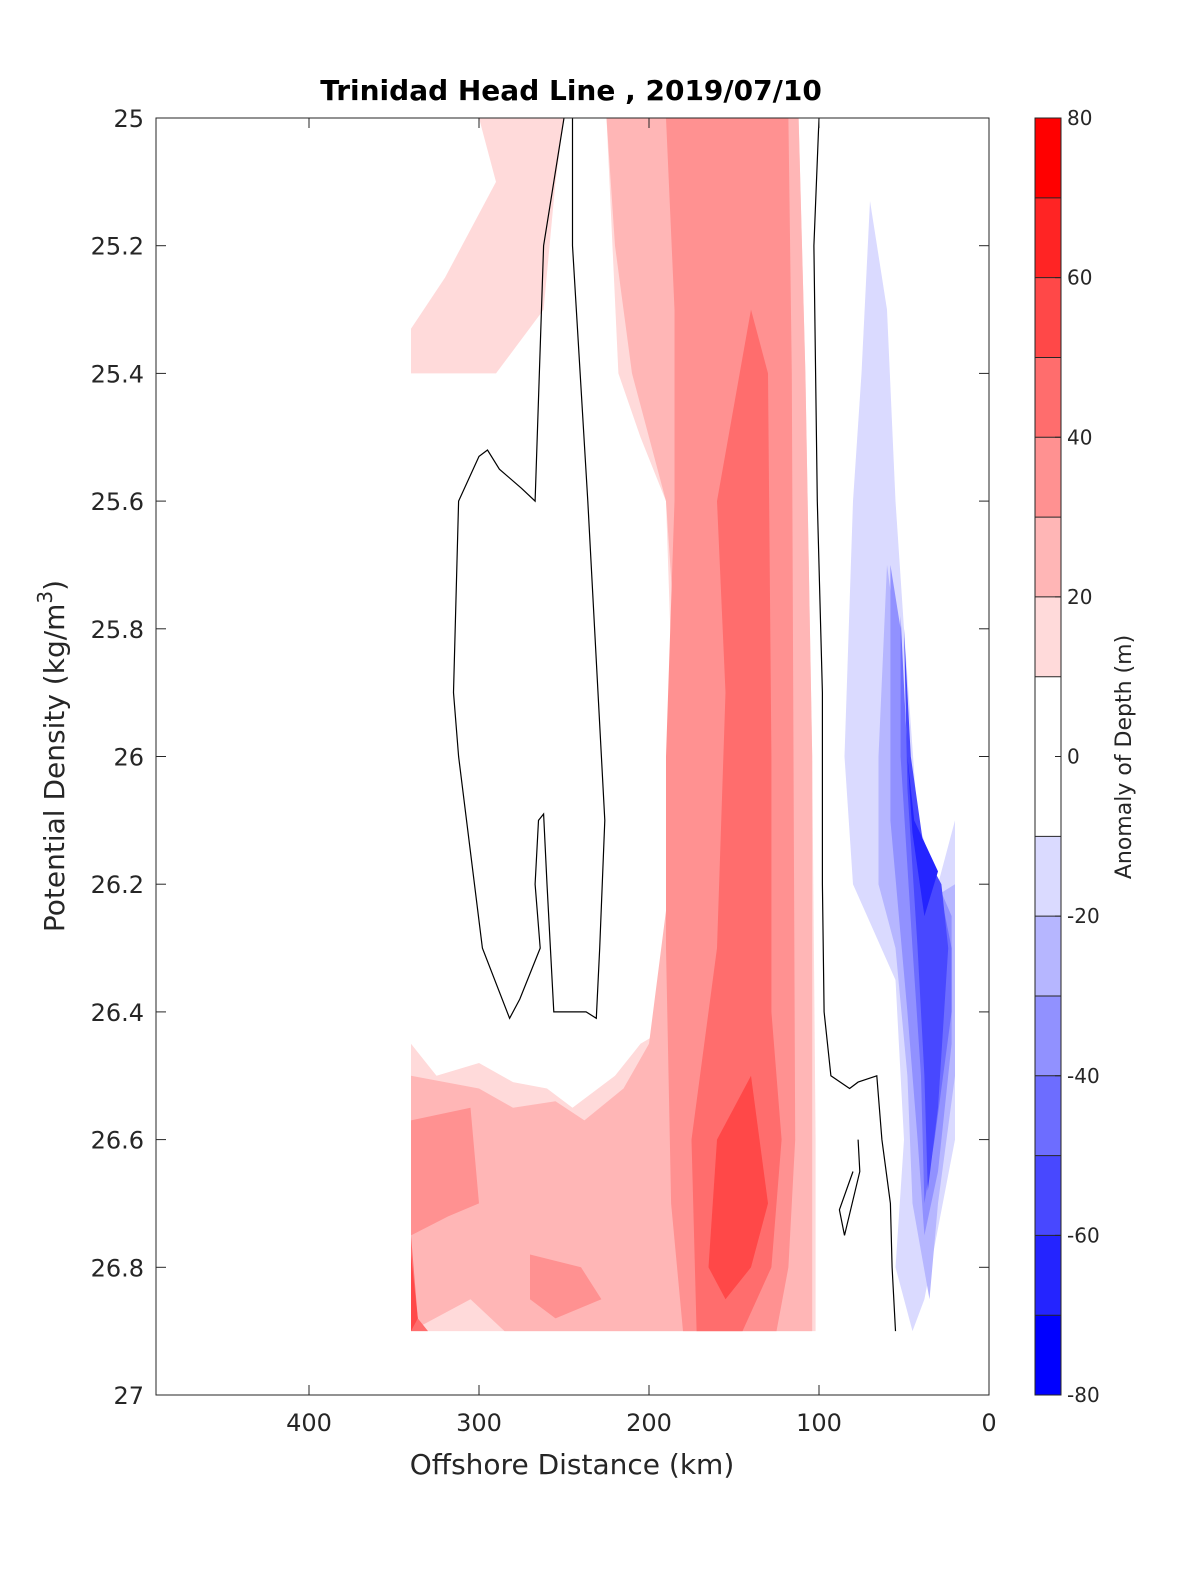 The width and height of the screenshot is (1200, 1575). What do you see at coordinates (128, 758) in the screenshot?
I see `y-tick-label: 26` at bounding box center [128, 758].